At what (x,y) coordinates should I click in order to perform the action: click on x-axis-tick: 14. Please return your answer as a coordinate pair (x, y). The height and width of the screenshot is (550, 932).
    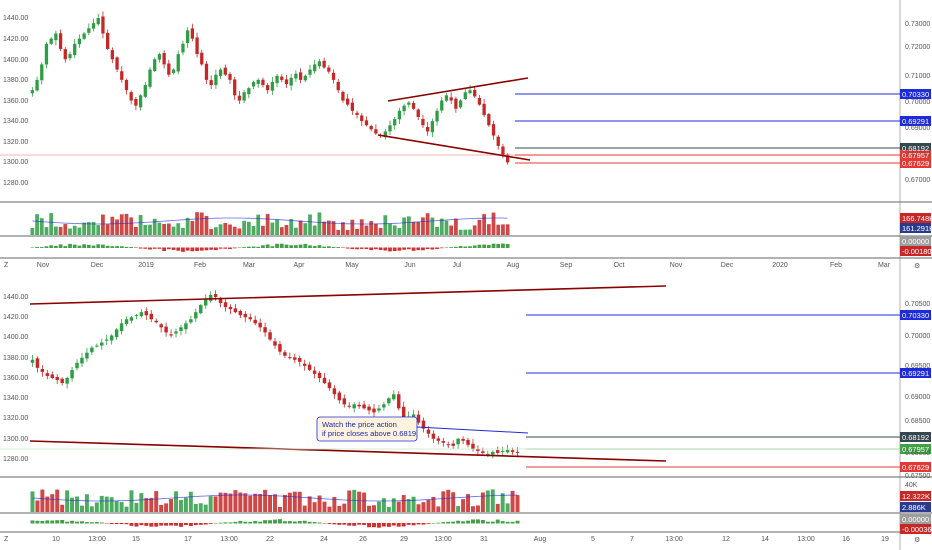
    Looking at the image, I should click on (765, 539).